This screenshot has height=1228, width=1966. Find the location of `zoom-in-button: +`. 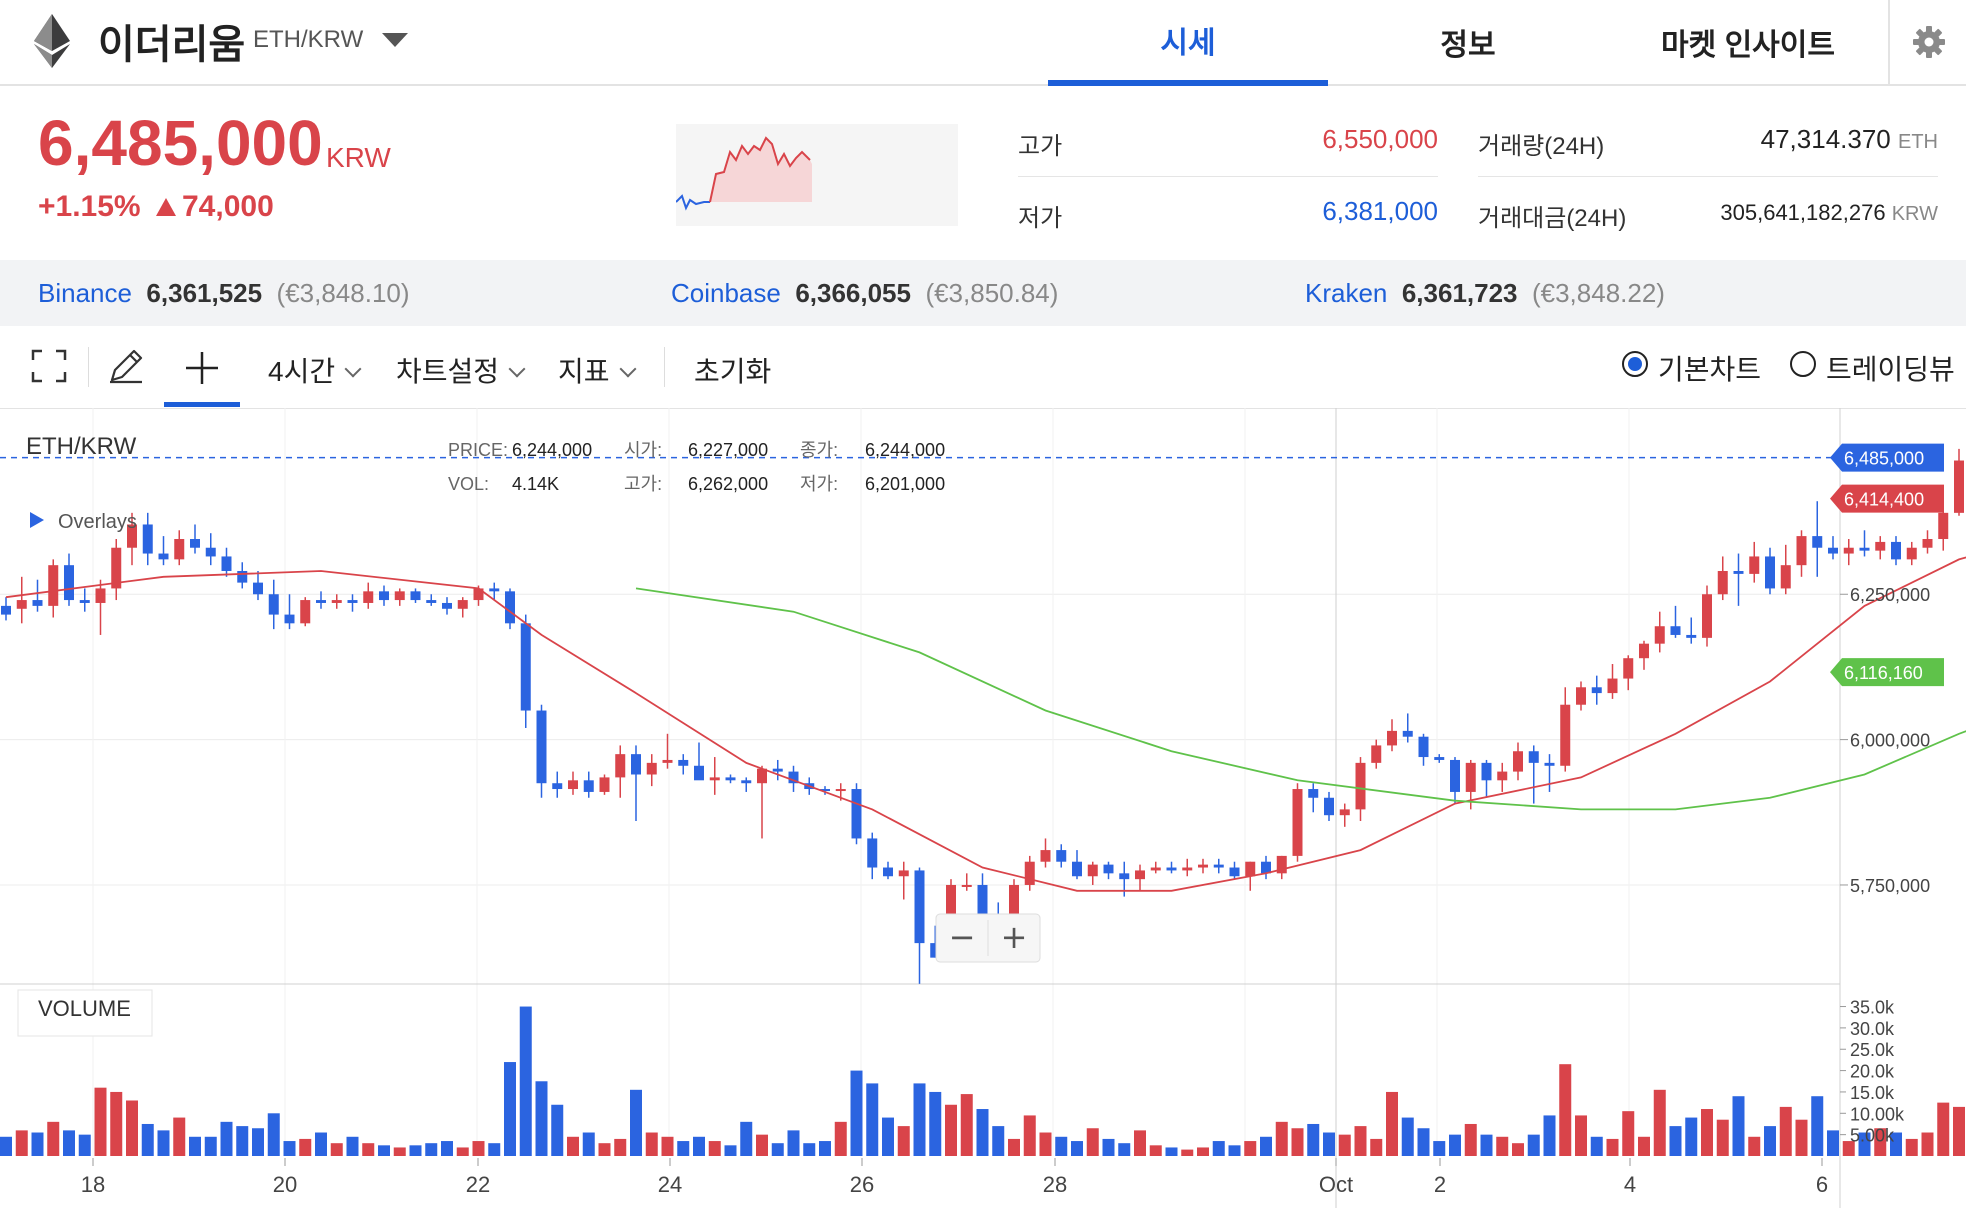

zoom-in-button: + is located at coordinates (1014, 937).